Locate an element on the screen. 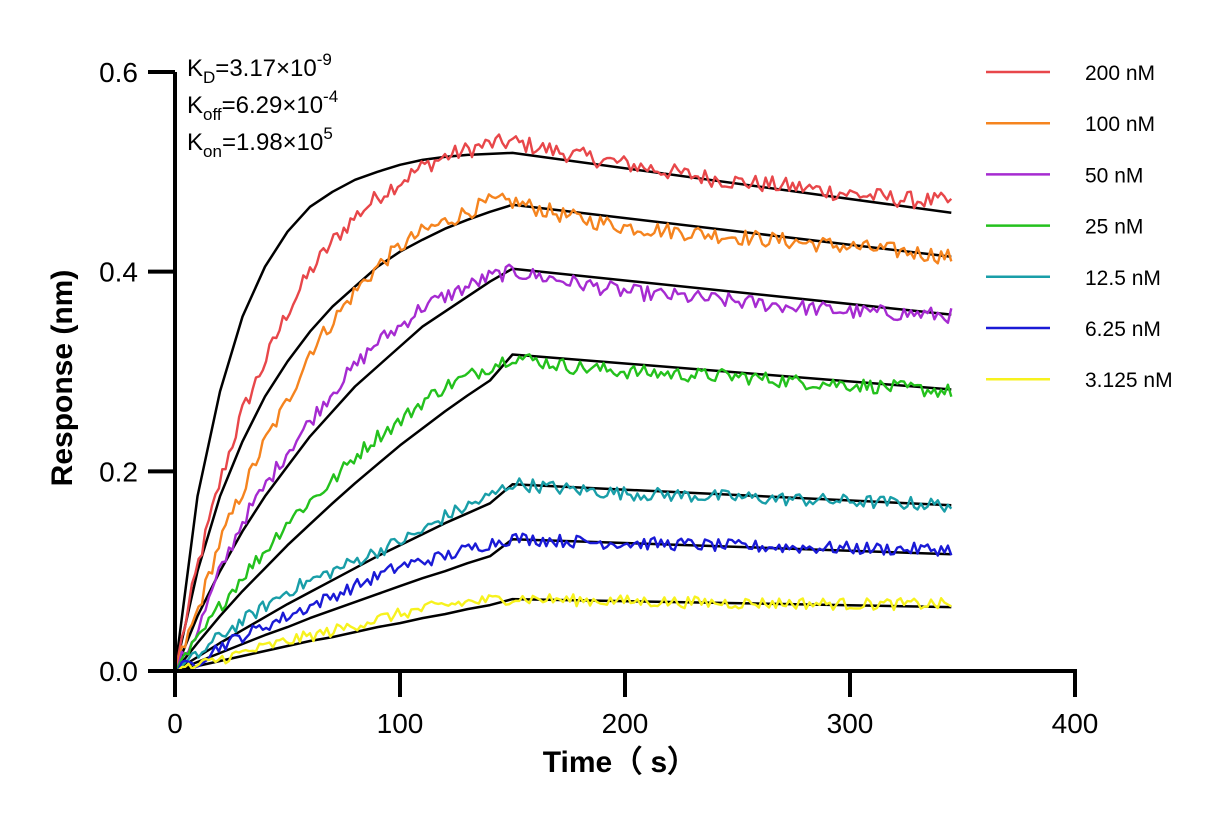 The width and height of the screenshot is (1231, 825). constant-exponent: -4 is located at coordinates (330, 96).